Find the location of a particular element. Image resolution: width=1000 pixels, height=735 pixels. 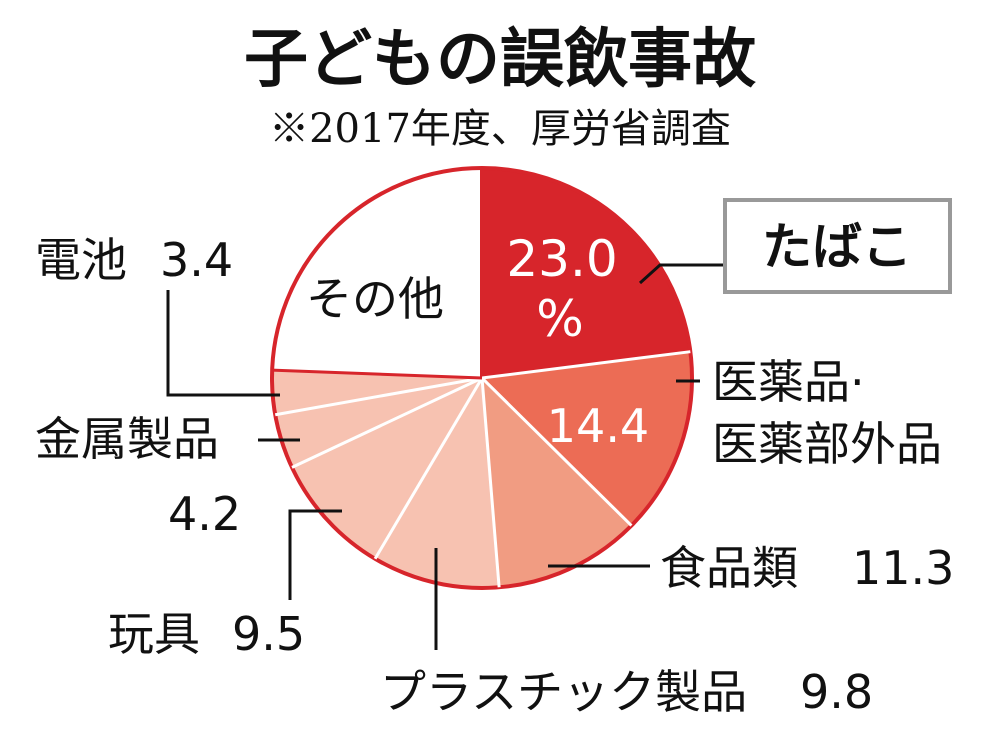

other-label: その他 is located at coordinates (375, 299).